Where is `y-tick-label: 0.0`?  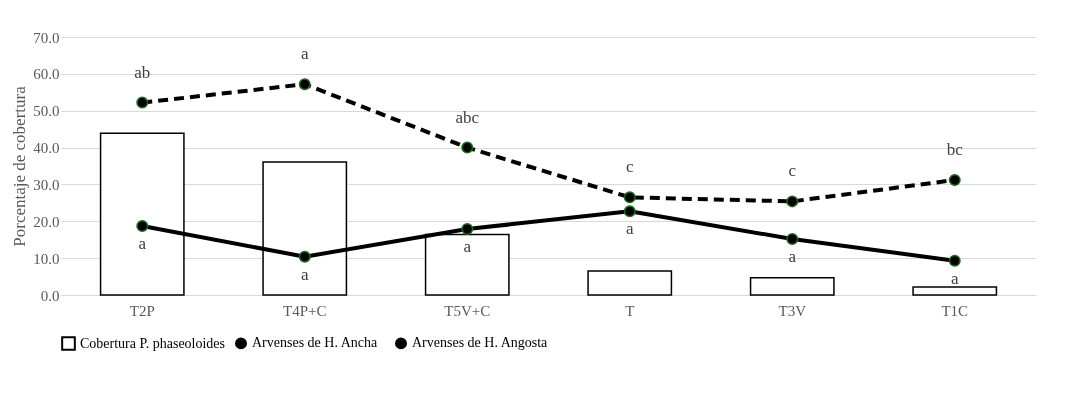
y-tick-label: 0.0 is located at coordinates (50, 295).